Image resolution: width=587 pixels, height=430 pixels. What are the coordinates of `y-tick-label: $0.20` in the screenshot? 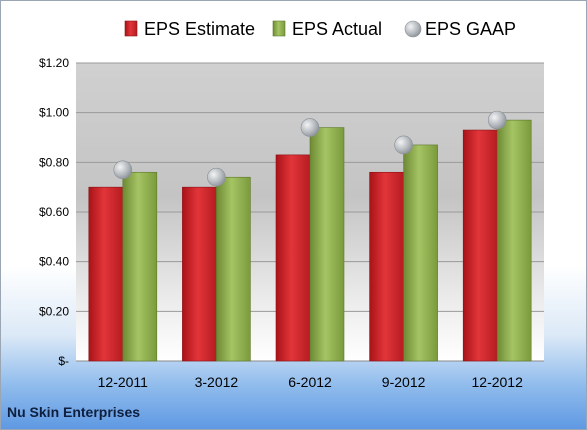 It's located at (54, 311).